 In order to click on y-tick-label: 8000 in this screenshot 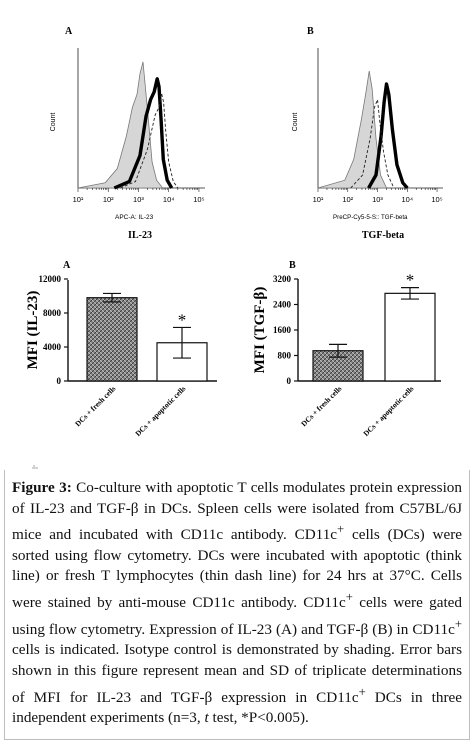, I will do `click(52, 313)`.